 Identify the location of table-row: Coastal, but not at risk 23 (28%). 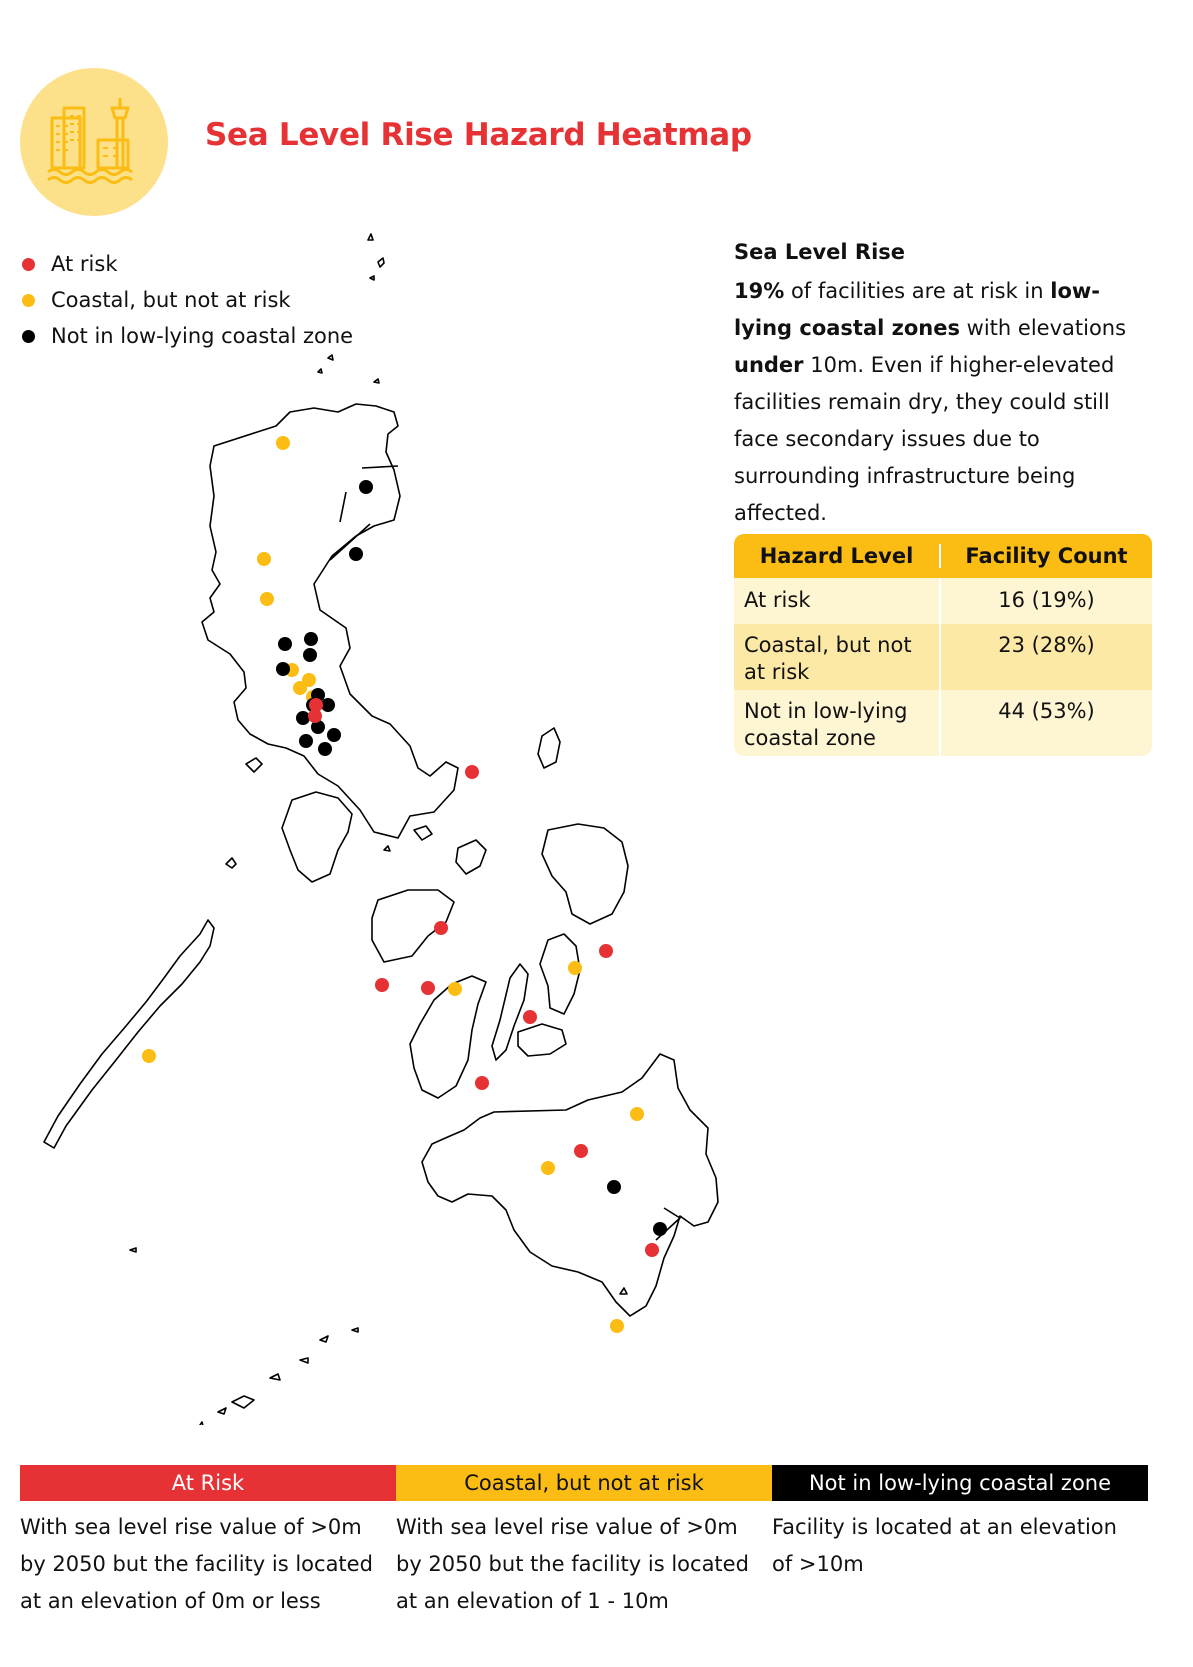
(943, 657).